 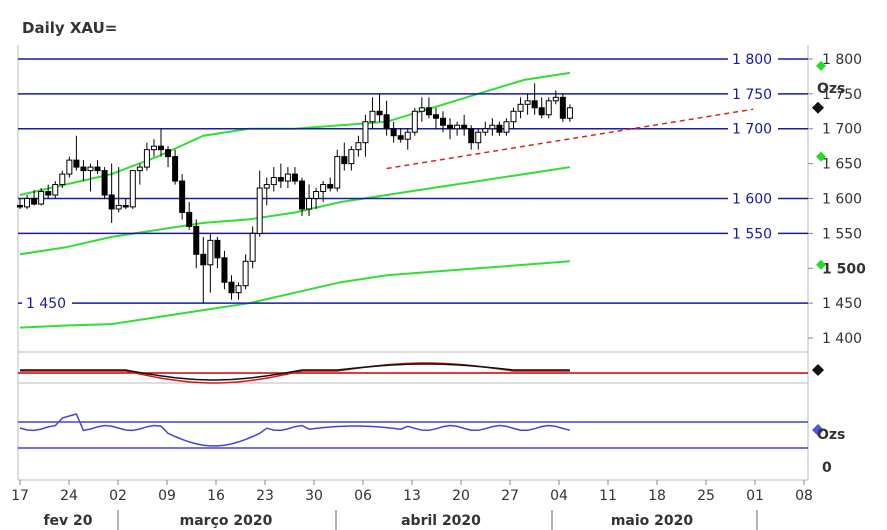 I want to click on y-tick-label: 1 500, so click(x=844, y=269).